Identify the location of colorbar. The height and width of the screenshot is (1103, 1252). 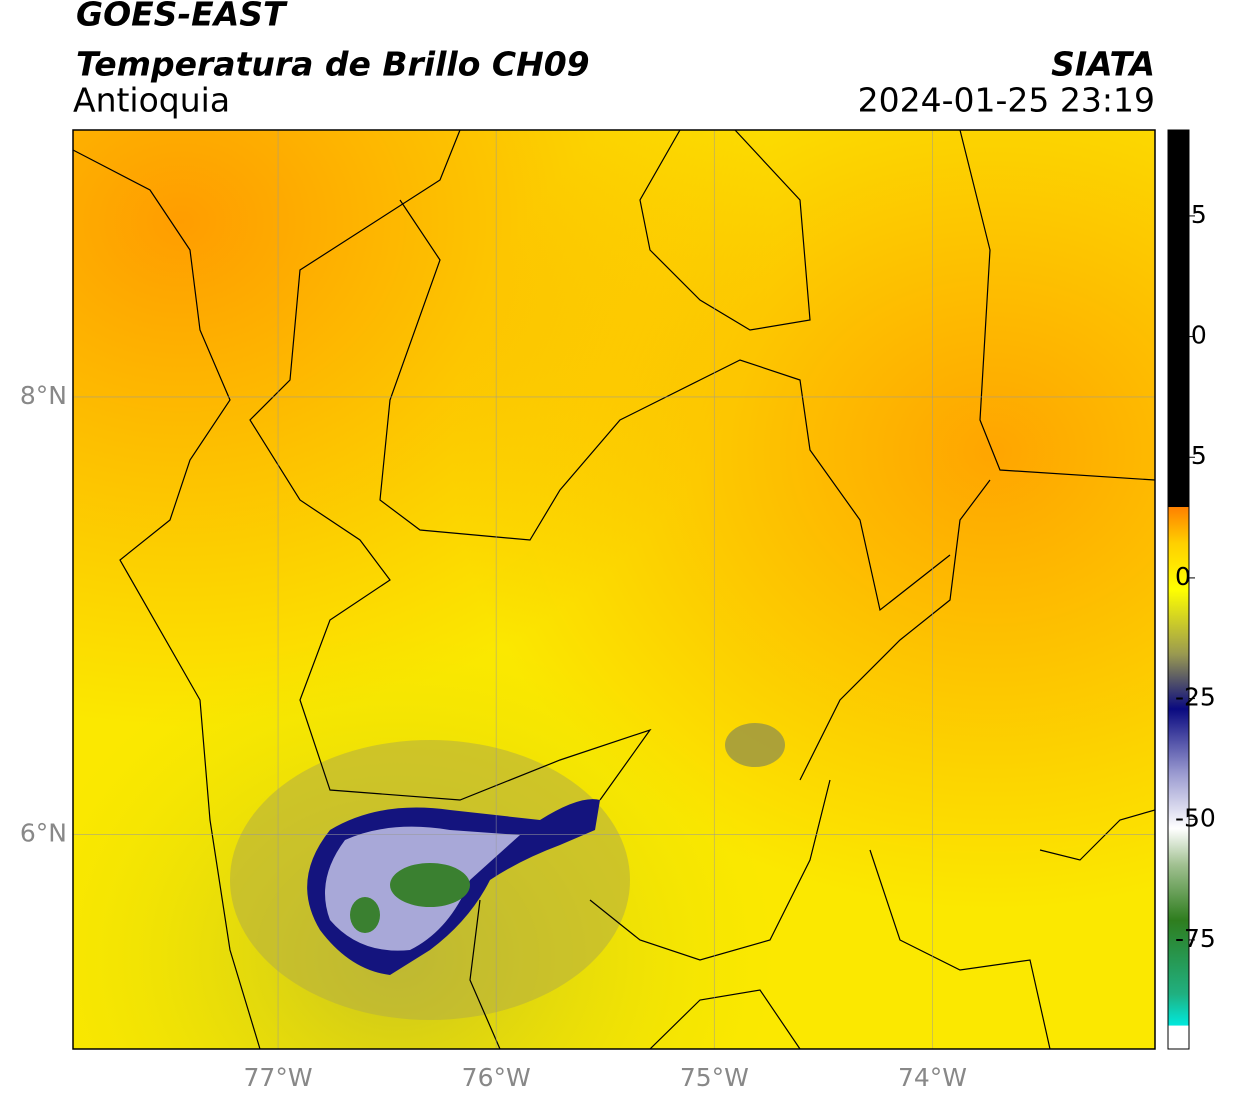
(1178, 589).